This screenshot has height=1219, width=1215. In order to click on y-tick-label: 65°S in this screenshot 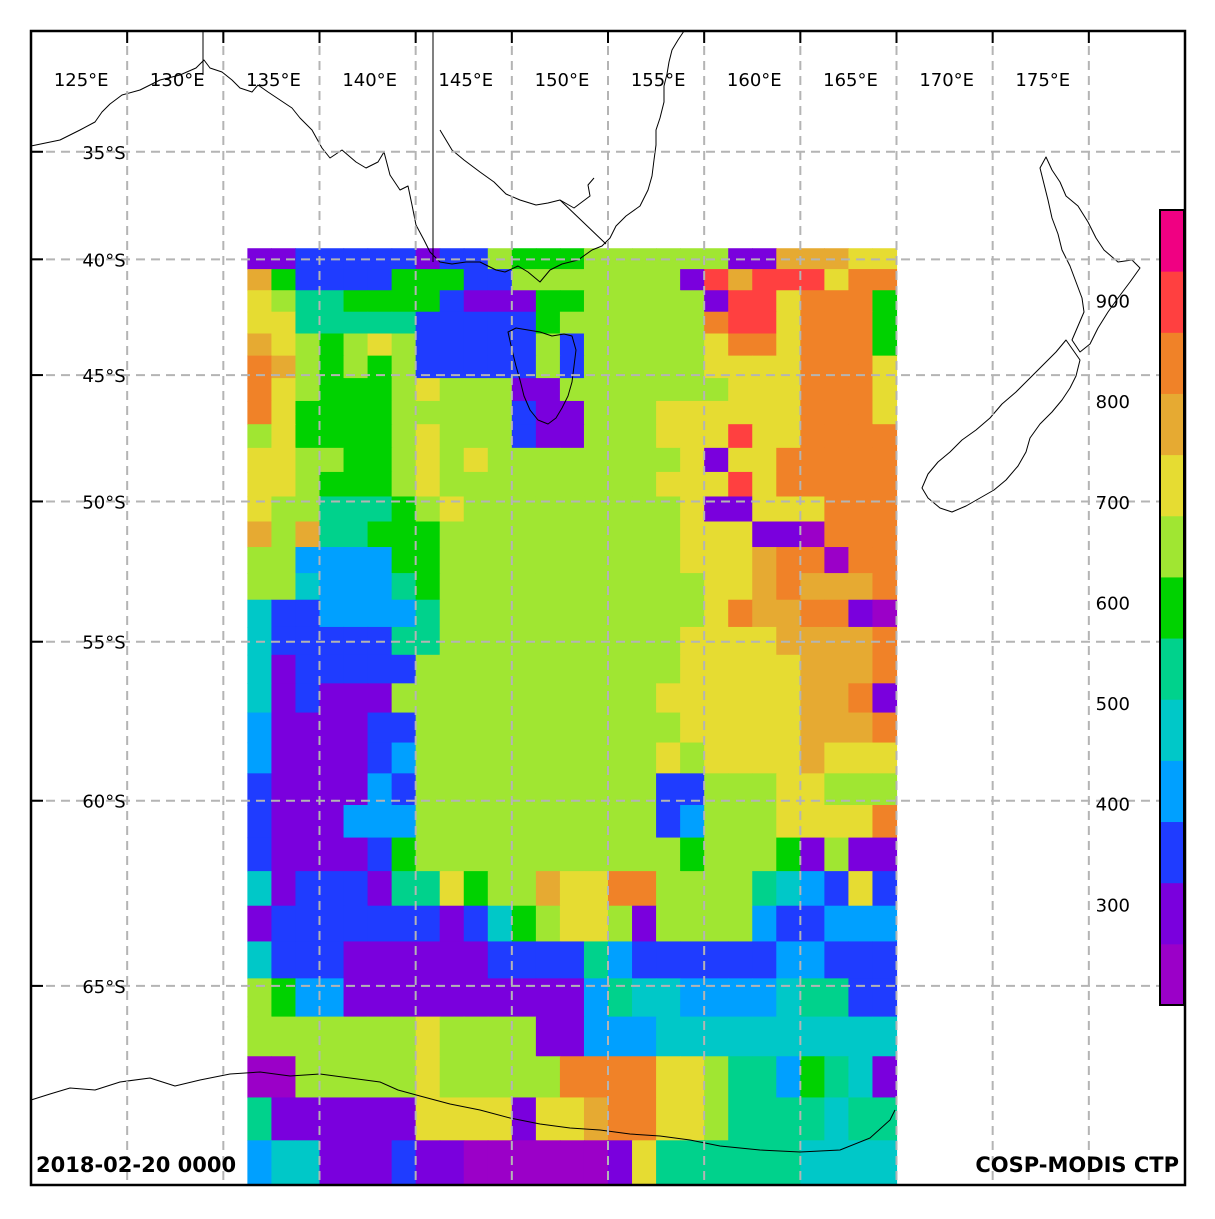, I will do `click(103, 987)`.